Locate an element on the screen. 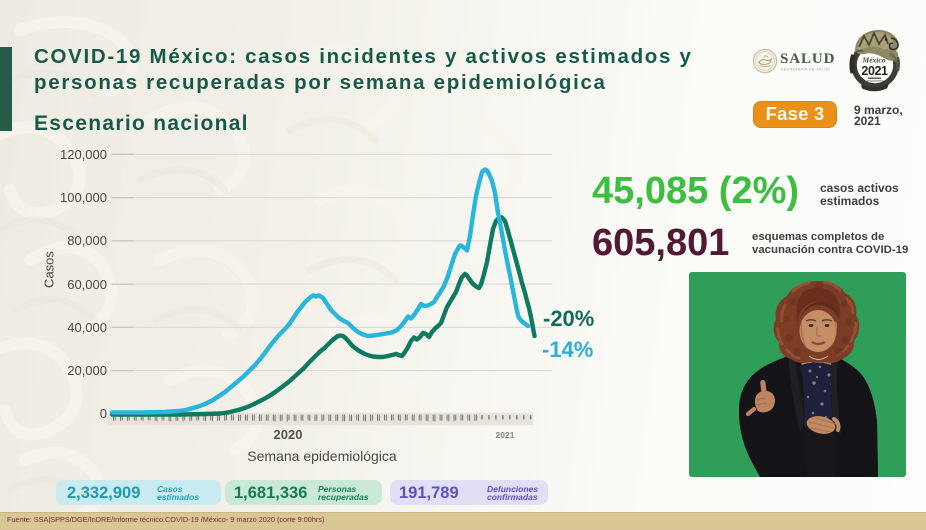  svg-text: 2021 is located at coordinates (874, 71).